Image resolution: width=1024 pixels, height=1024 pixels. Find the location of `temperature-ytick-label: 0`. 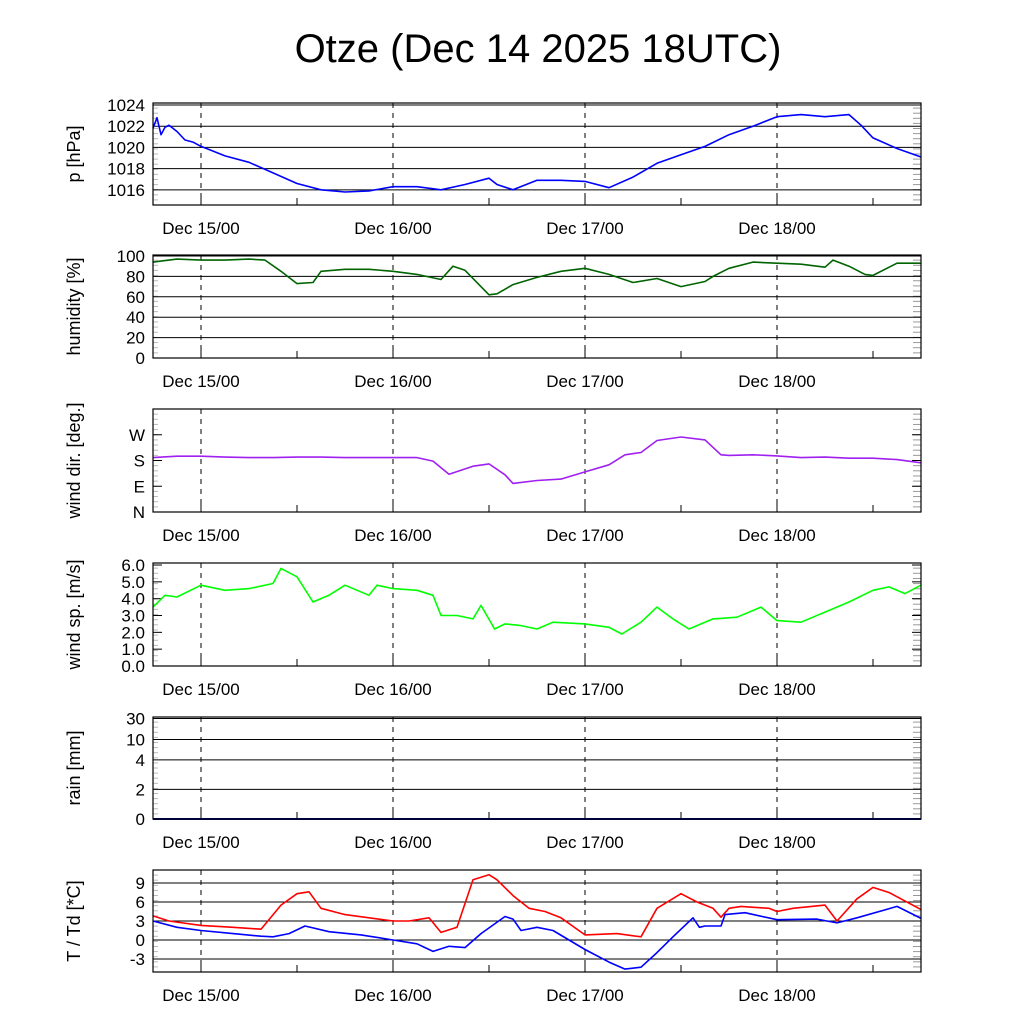

temperature-ytick-label: 0 is located at coordinates (140, 940).